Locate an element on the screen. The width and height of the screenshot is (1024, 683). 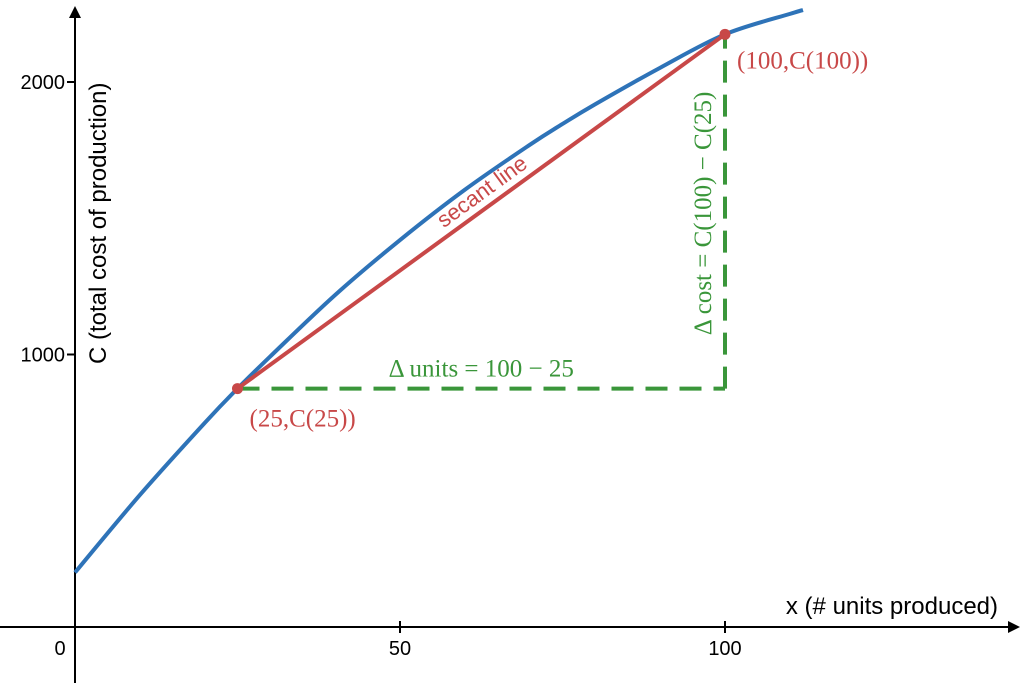
x-tick-label: 100 is located at coordinates (724, 649).